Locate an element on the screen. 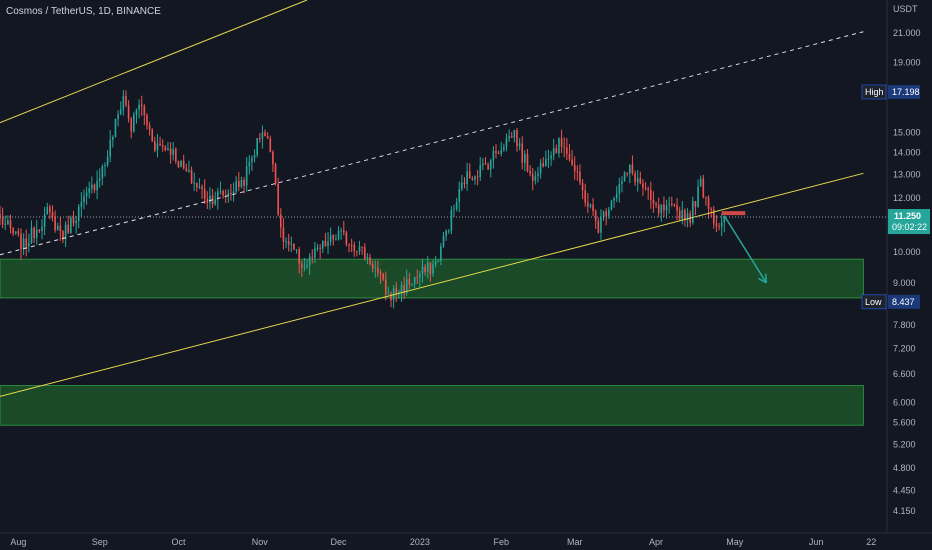 The height and width of the screenshot is (550, 932). time-axis-panel is located at coordinates (466, 541).